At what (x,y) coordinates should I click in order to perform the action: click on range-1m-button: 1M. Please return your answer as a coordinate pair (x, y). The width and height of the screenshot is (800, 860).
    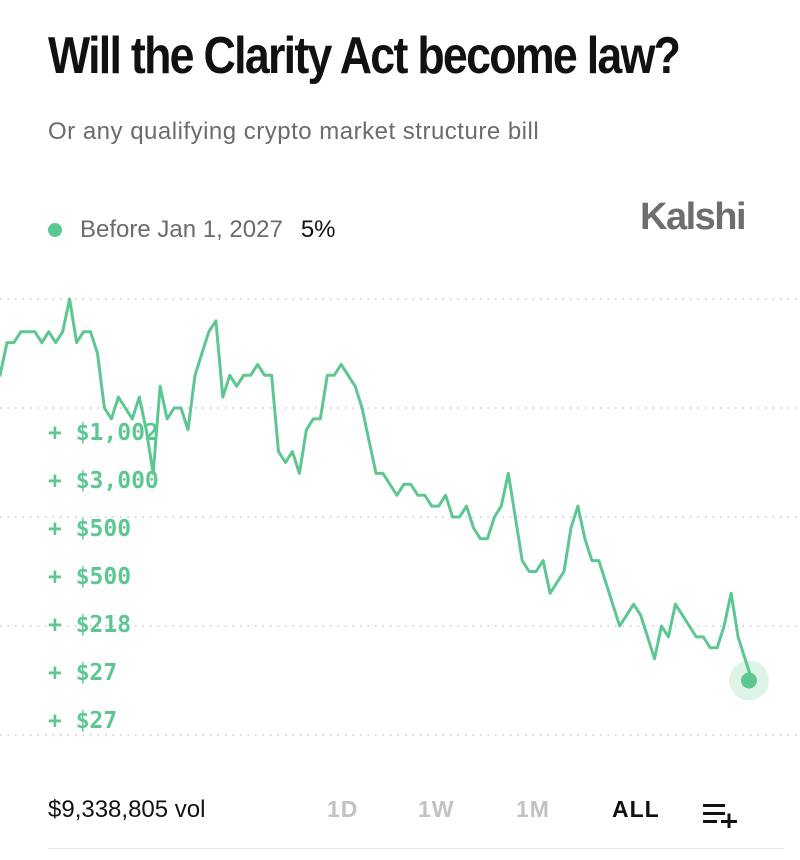
    Looking at the image, I should click on (533, 809).